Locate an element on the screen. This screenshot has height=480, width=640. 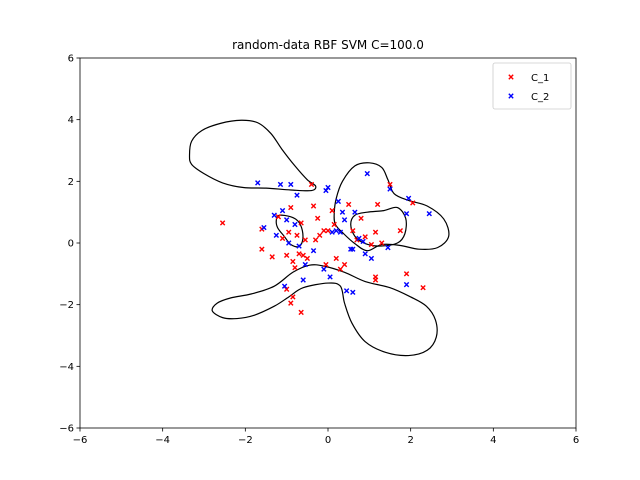
y-tick-label: −4 is located at coordinates (66, 367).